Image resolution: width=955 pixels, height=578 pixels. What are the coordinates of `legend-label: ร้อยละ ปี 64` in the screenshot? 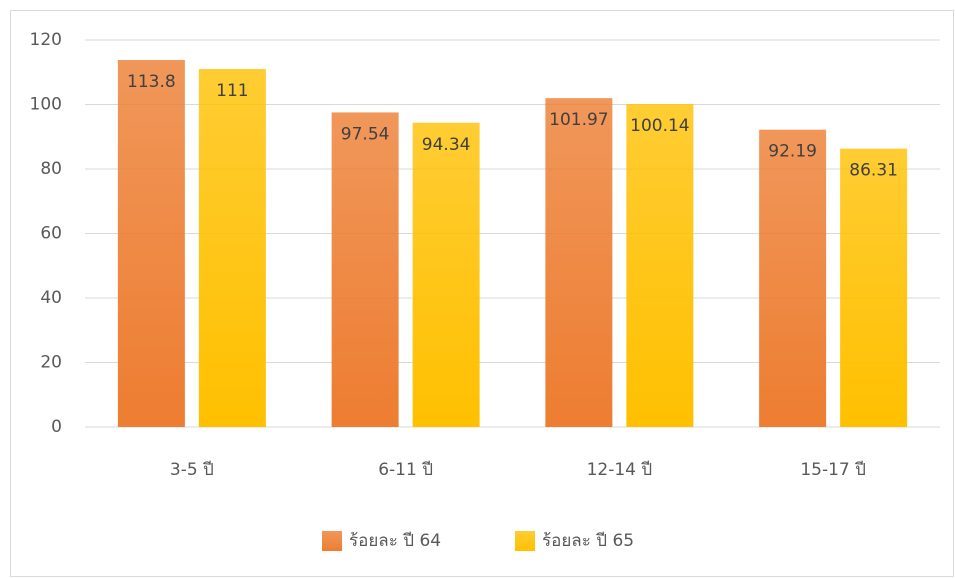 It's located at (395, 541).